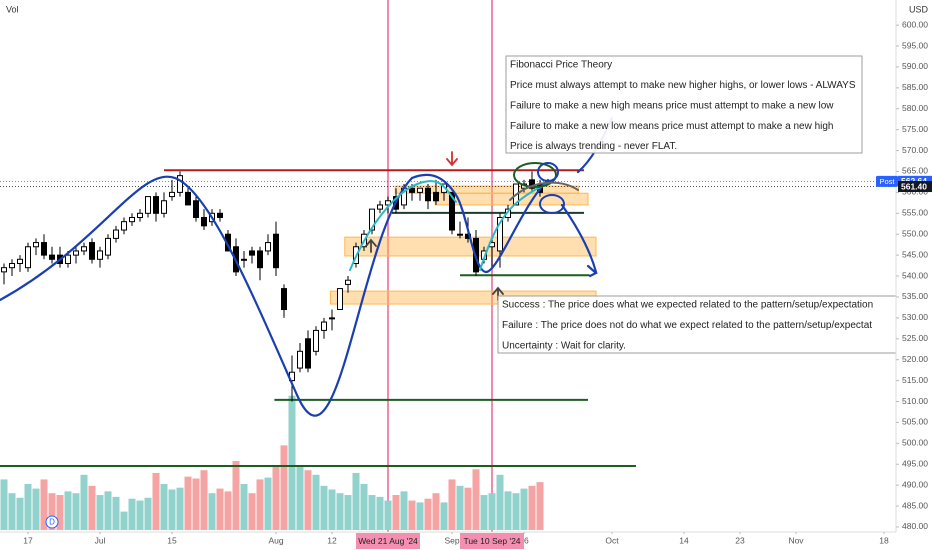 The height and width of the screenshot is (550, 932). Describe the element at coordinates (914, 186) in the screenshot. I see `price-tag-value: 561.40` at that location.